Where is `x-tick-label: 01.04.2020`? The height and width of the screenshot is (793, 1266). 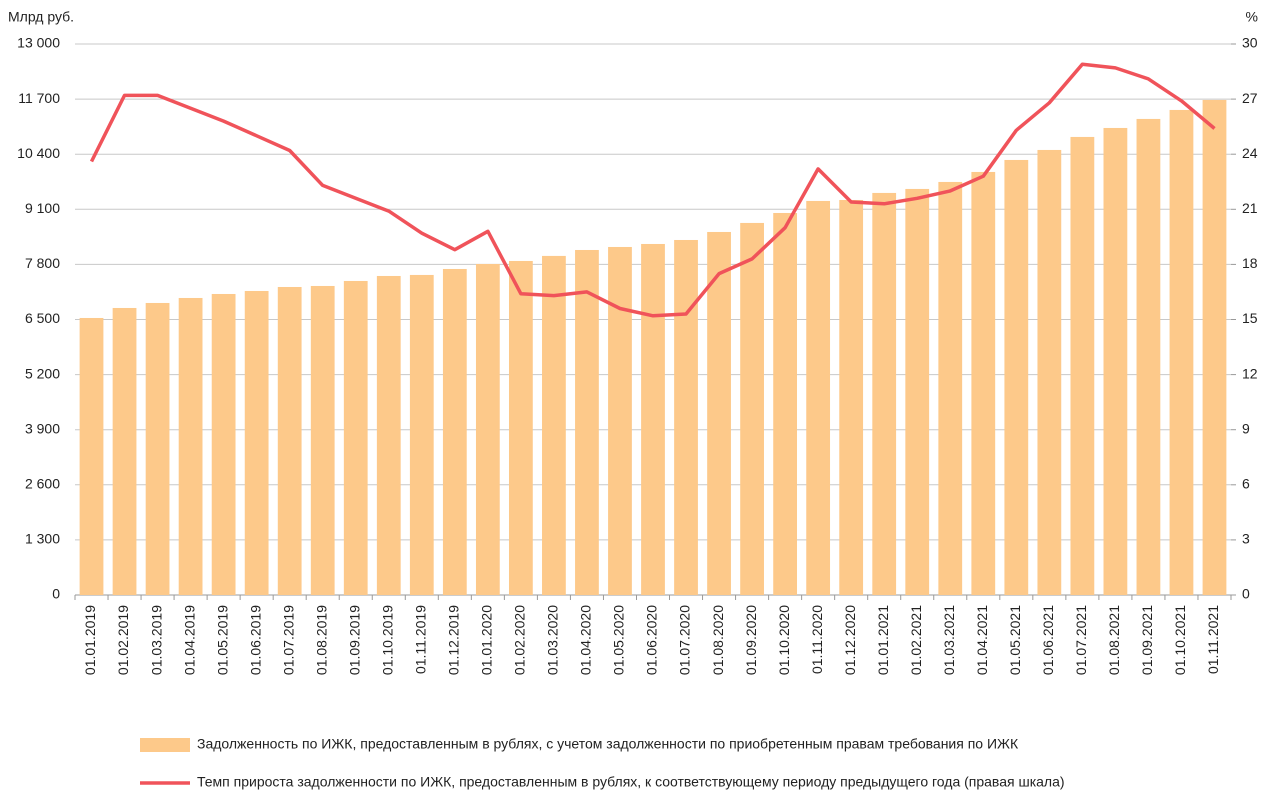 x-tick-label: 01.04.2020 is located at coordinates (586, 640).